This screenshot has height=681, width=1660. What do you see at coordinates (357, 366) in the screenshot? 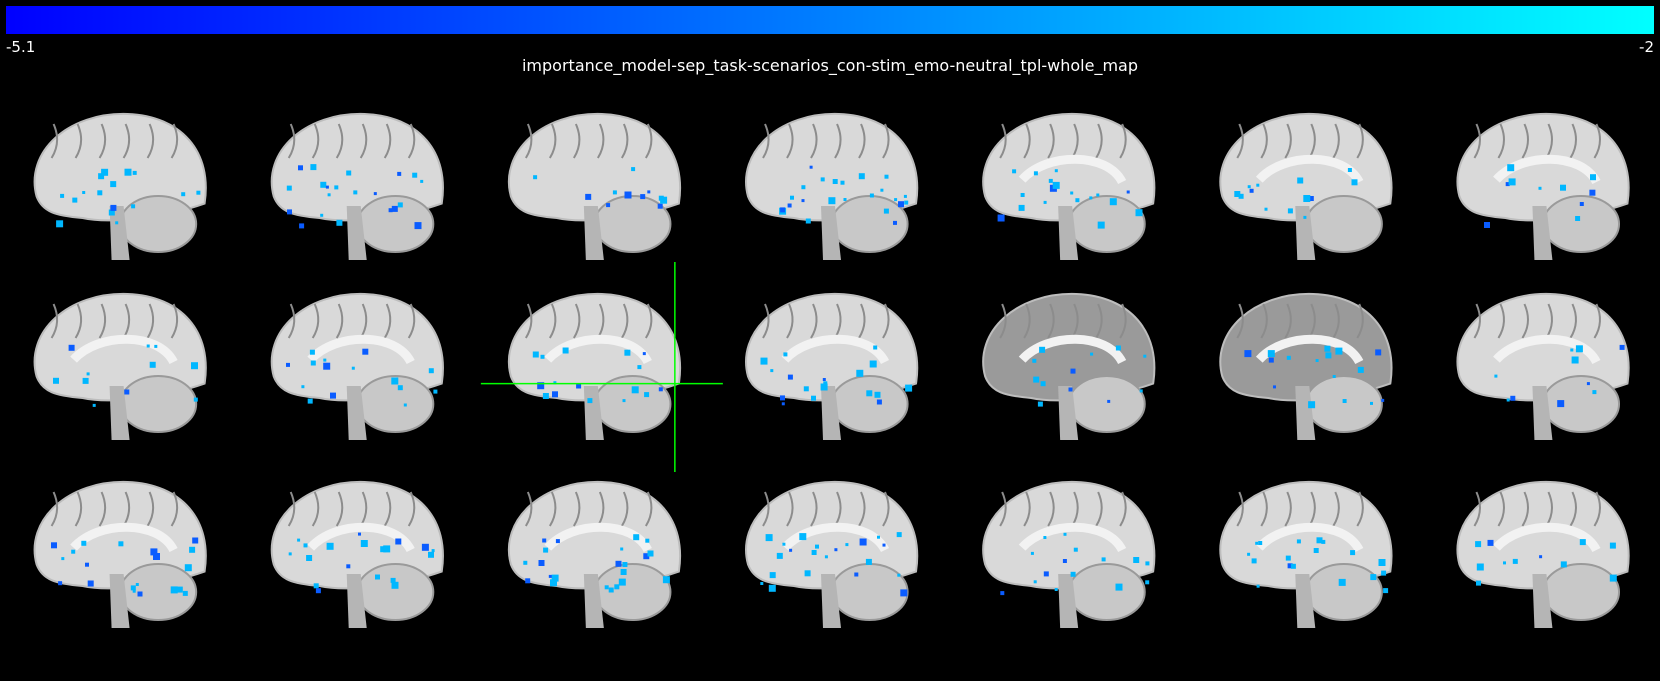
I see `brain-slice-r2-c2` at bounding box center [357, 366].